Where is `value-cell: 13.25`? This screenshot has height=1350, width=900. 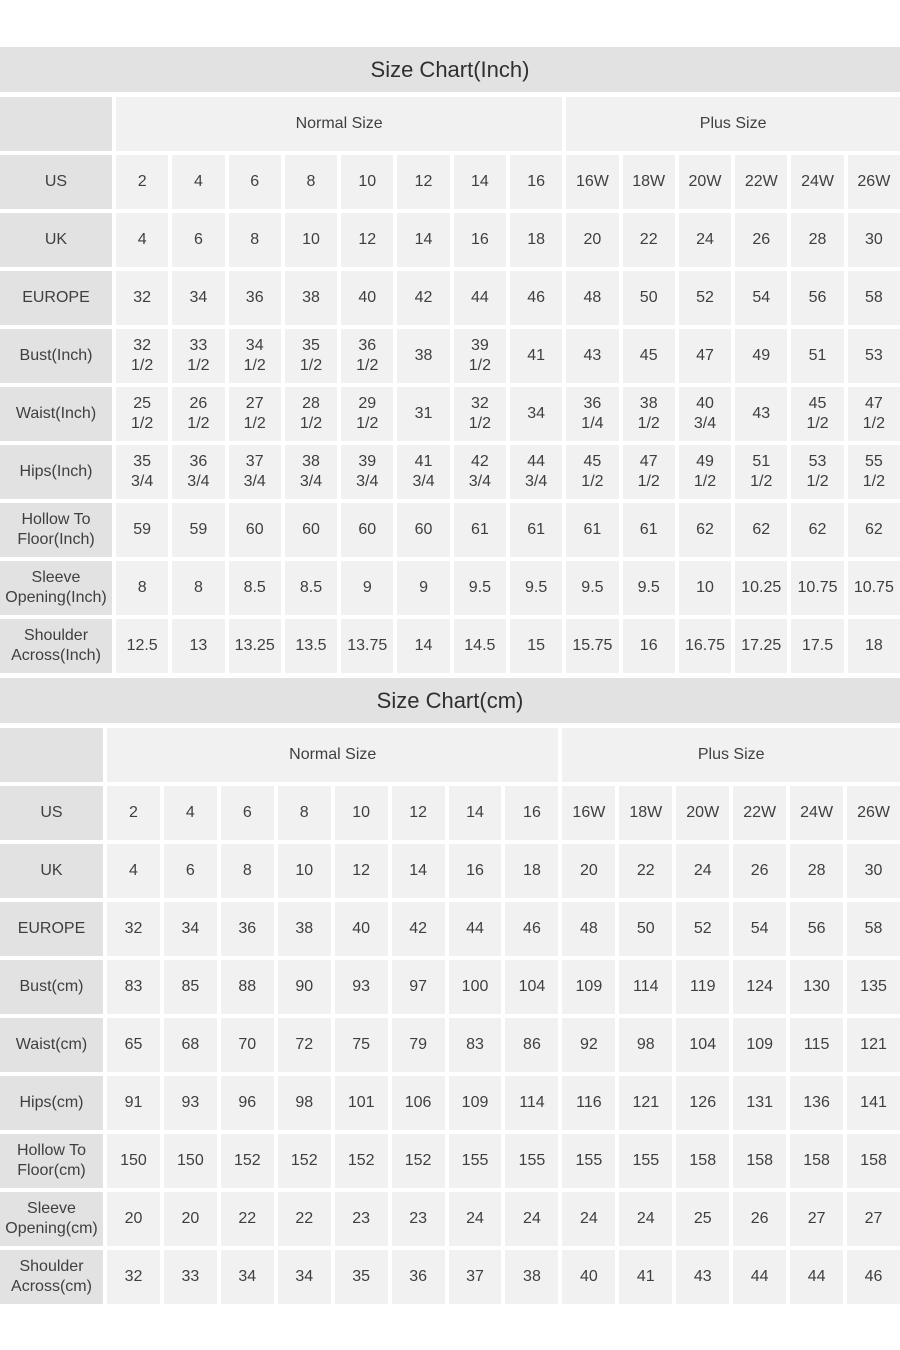 value-cell: 13.25 is located at coordinates (254, 646).